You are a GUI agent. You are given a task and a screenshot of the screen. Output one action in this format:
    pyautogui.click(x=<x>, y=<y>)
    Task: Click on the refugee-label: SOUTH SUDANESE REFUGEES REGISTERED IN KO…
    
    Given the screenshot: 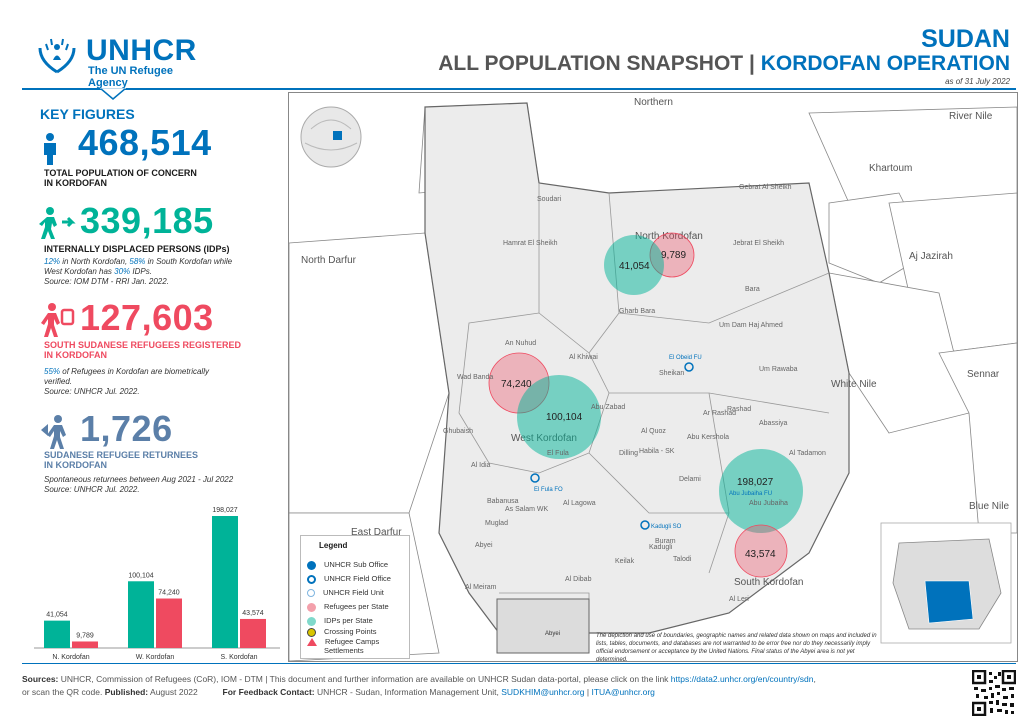 What is the action you would take?
    pyautogui.click(x=142, y=350)
    